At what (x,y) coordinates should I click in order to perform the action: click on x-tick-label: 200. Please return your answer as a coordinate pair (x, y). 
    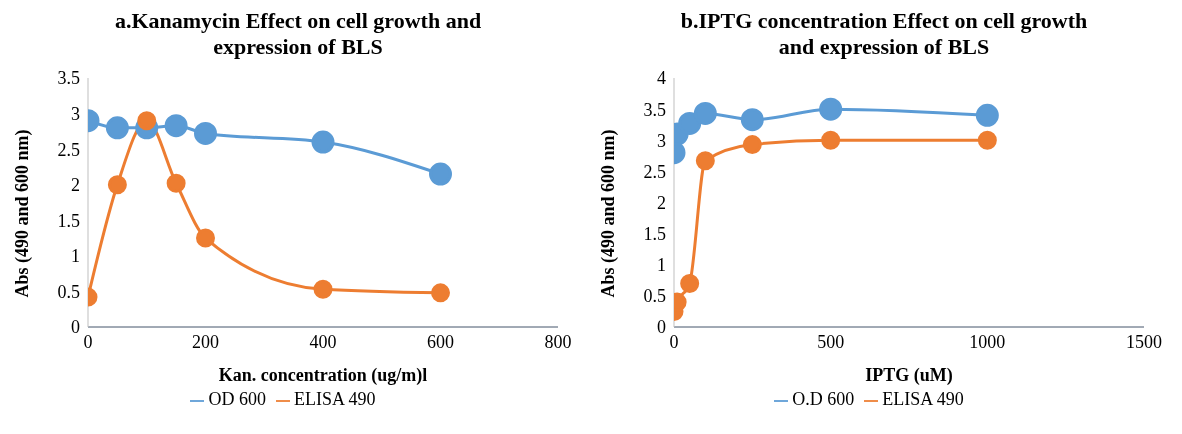
    Looking at the image, I should click on (205, 341).